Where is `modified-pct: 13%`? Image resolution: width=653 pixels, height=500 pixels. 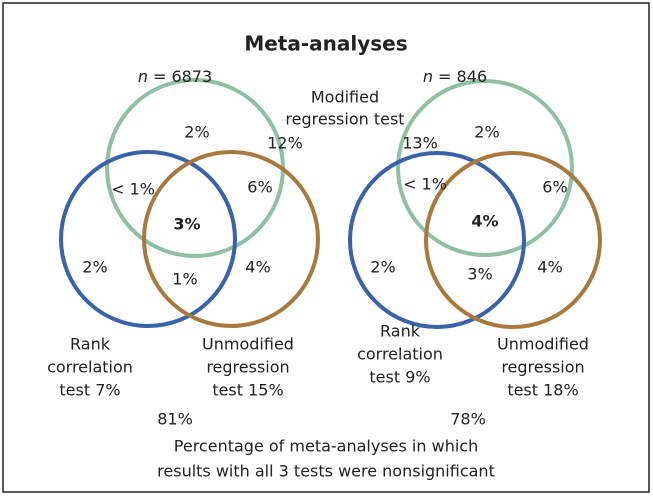 modified-pct: 13% is located at coordinates (420, 143).